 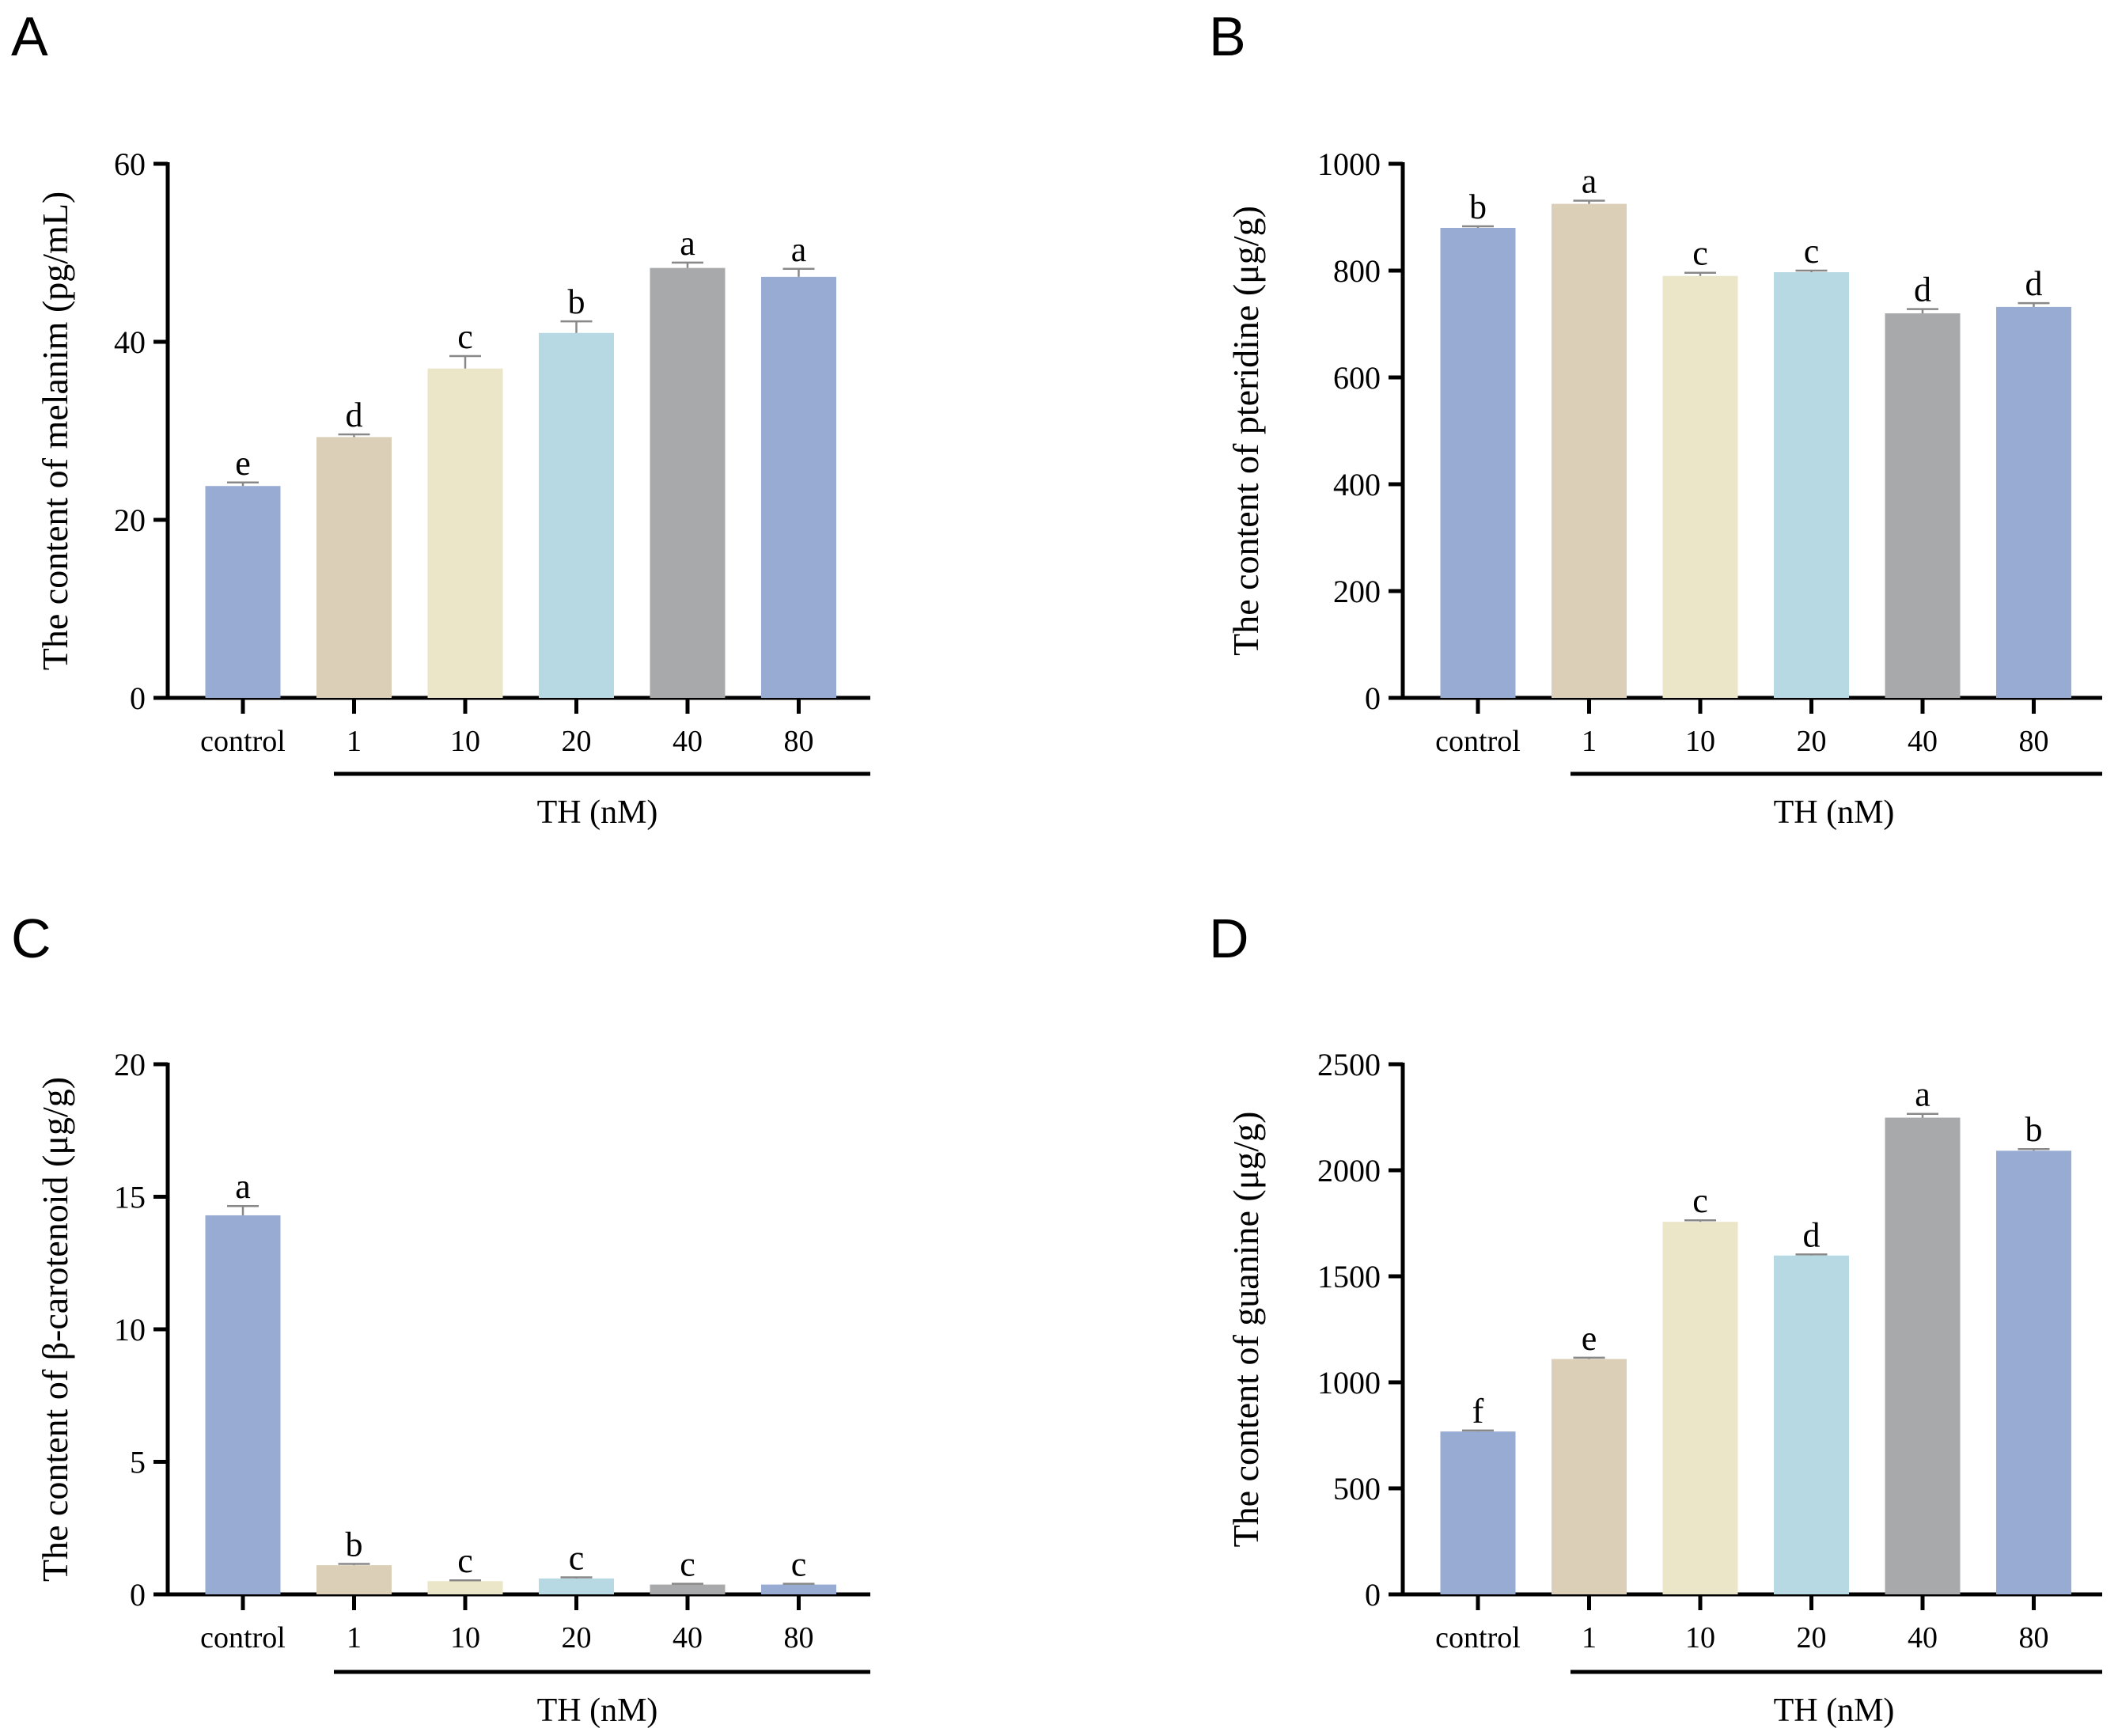 What do you see at coordinates (29, 36) in the screenshot?
I see `panel-a-letter: A` at bounding box center [29, 36].